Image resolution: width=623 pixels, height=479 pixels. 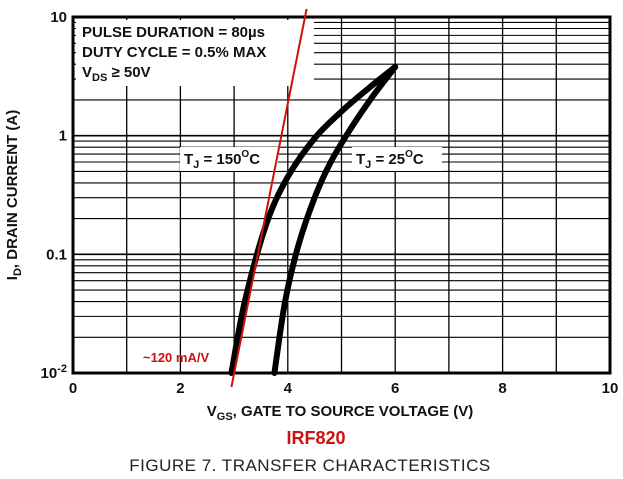 What do you see at coordinates (288, 388) in the screenshot?
I see `x-tick-label: 4` at bounding box center [288, 388].